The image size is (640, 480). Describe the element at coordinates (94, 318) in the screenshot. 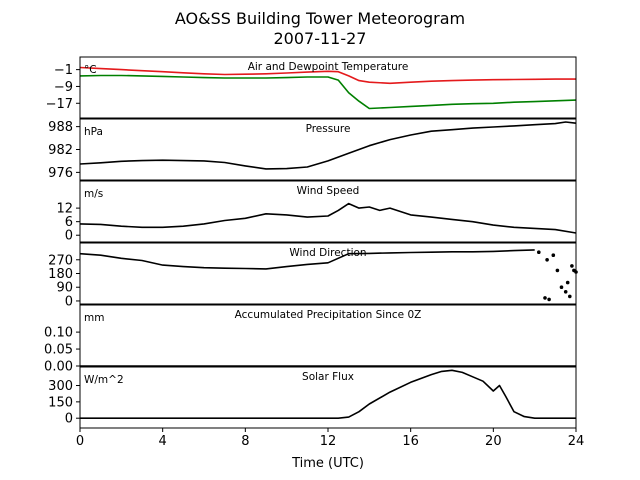

I see `precipitation-unit-label: mm` at that location.